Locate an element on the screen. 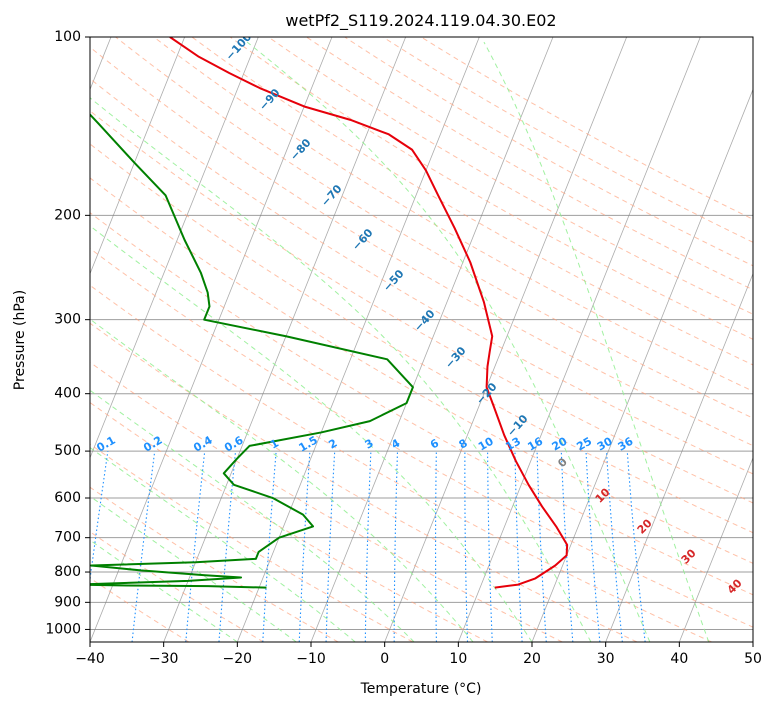  x-tick-label: −20 is located at coordinates (238, 659).